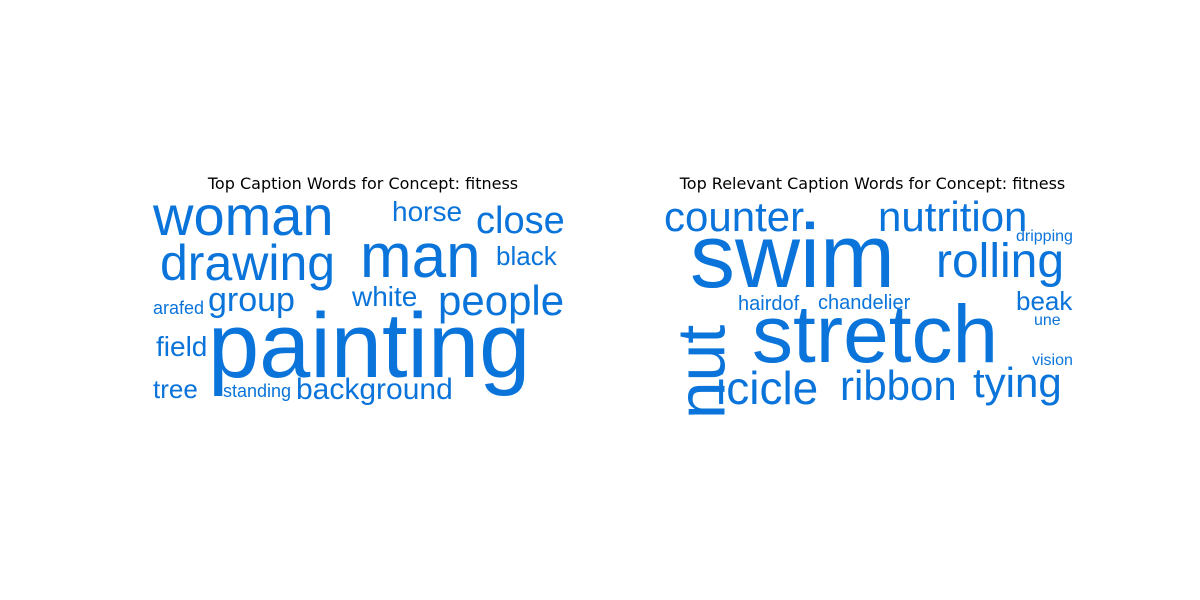 The image size is (1200, 600). What do you see at coordinates (1047, 320) in the screenshot?
I see `cloud-word: une` at bounding box center [1047, 320].